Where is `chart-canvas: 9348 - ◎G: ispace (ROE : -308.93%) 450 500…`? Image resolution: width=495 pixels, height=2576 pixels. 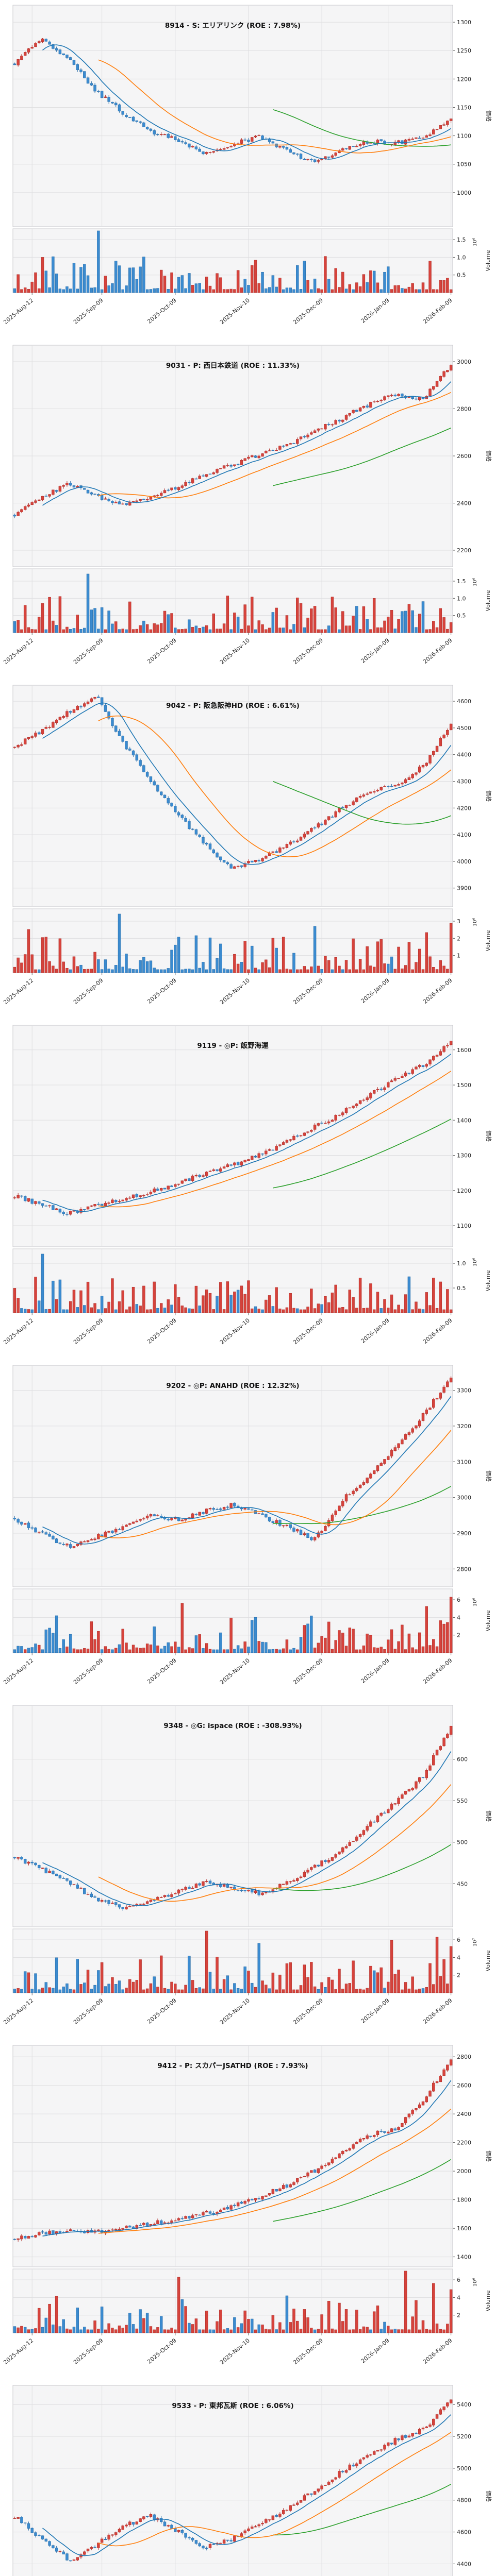
chart-canvas: 9348 - ◎G: ispace (ROE : -308.93%) 450 500… is located at coordinates (247, 1865).